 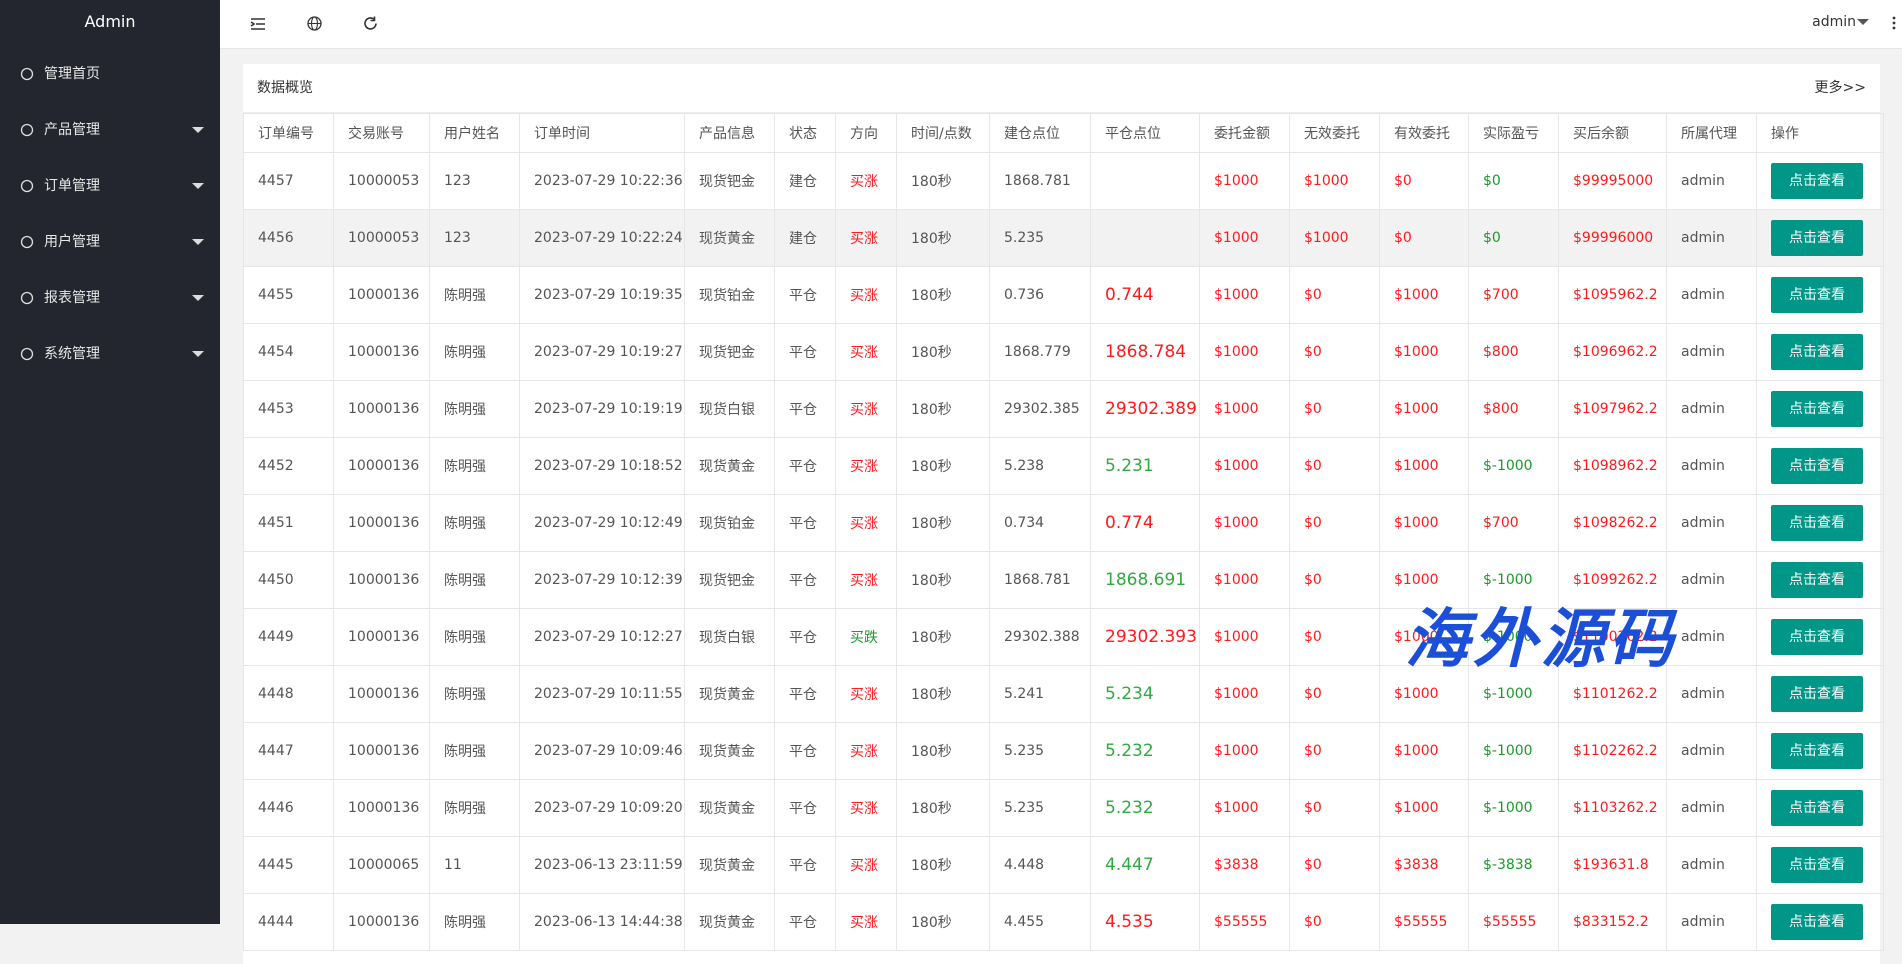 What do you see at coordinates (1840, 88) in the screenshot?
I see `more-link: 更多>>` at bounding box center [1840, 88].